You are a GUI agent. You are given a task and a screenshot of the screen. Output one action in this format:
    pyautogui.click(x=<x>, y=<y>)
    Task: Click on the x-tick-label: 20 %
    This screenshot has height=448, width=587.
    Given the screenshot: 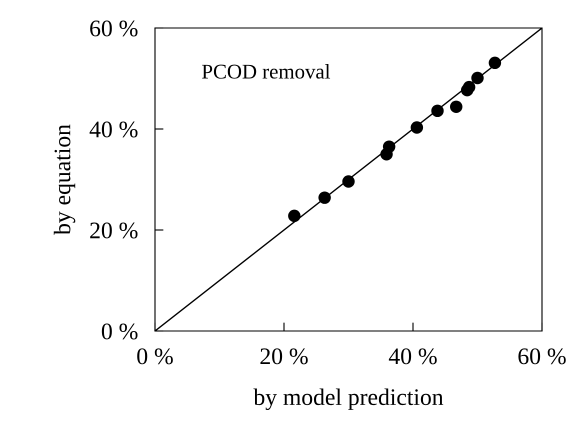 What is the action you would take?
    pyautogui.click(x=284, y=356)
    